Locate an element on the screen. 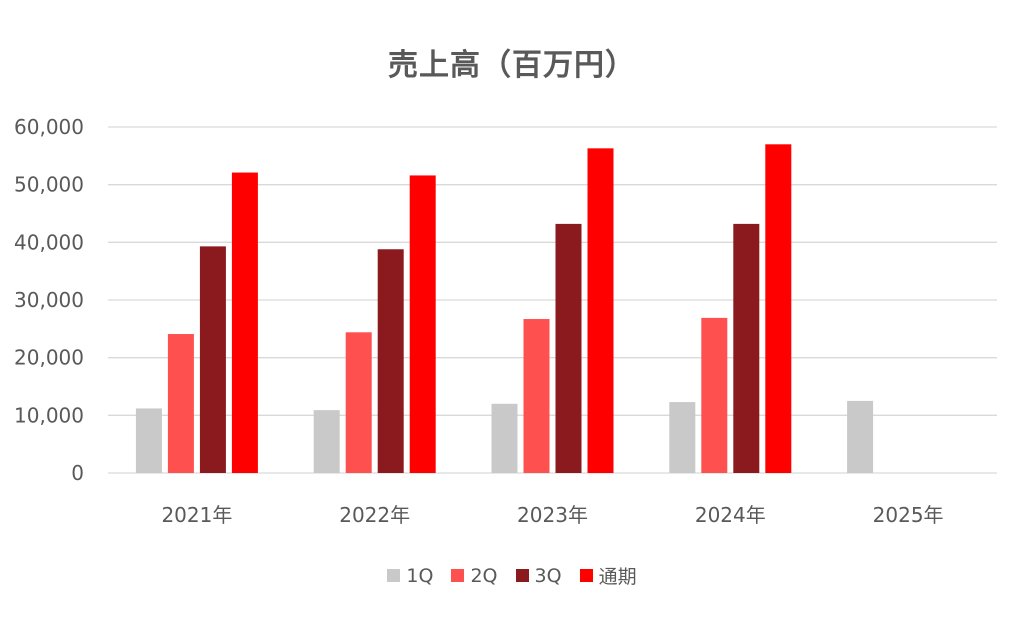  bar-3Q-2022年 is located at coordinates (390, 361).